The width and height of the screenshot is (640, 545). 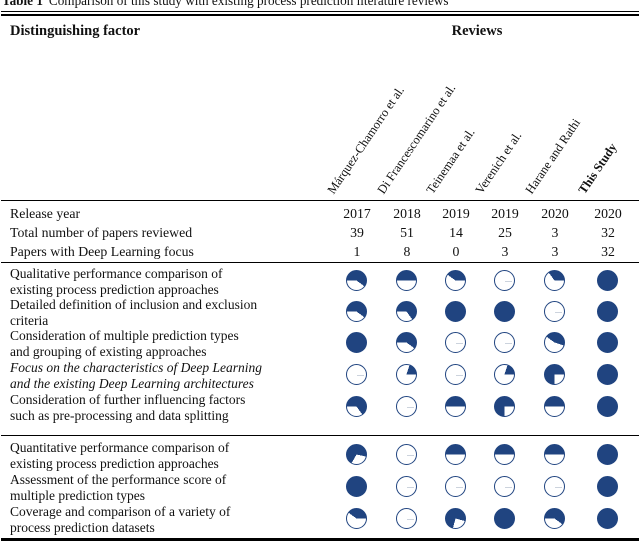 I want to click on cell-value: 2017, so click(x=357, y=213).